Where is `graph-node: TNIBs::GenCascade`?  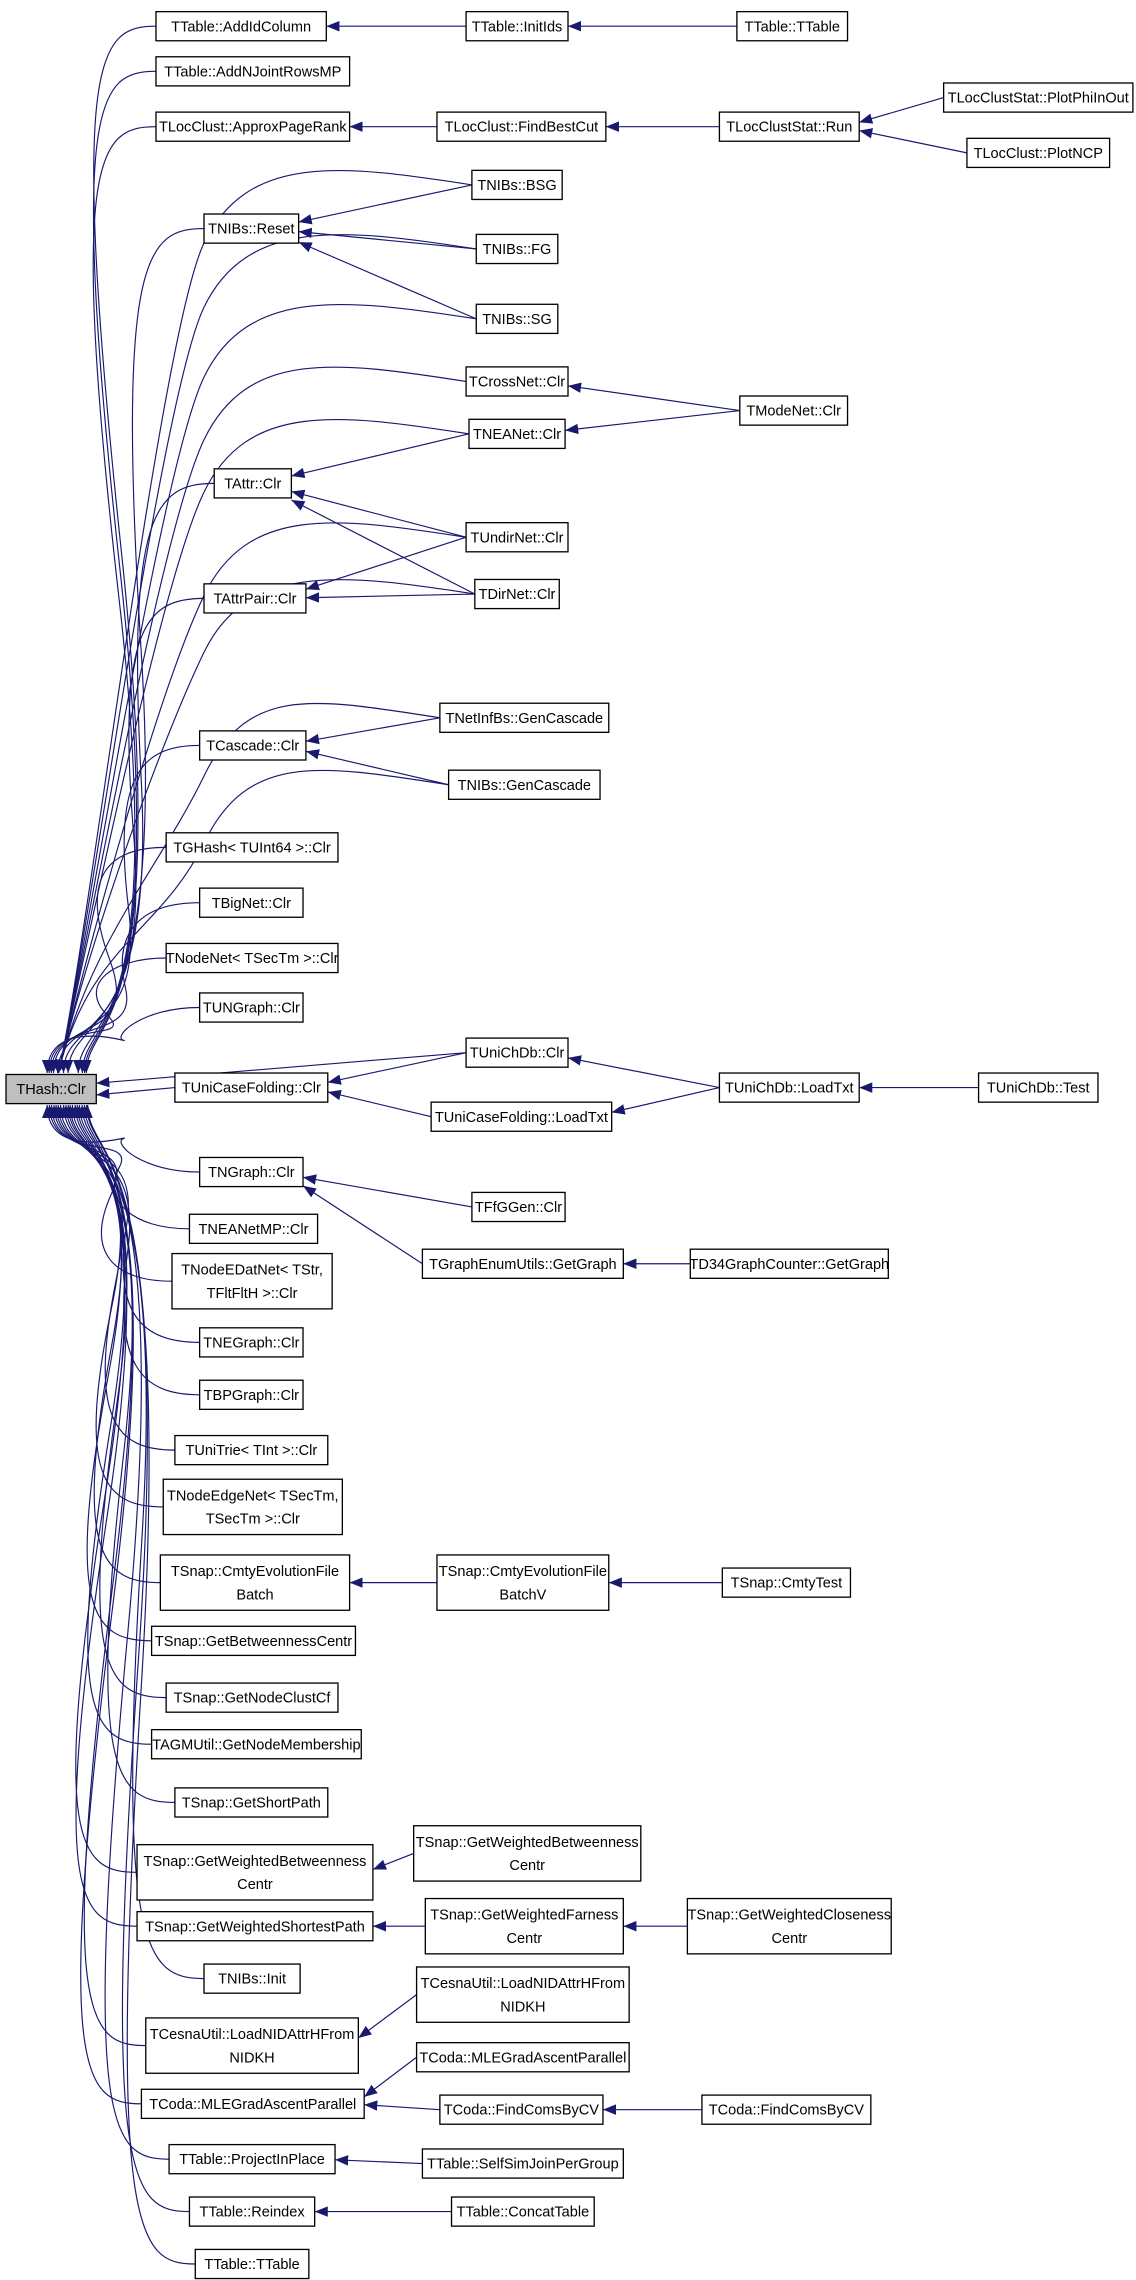 graph-node: TNIBs::GenCascade is located at coordinates (524, 784).